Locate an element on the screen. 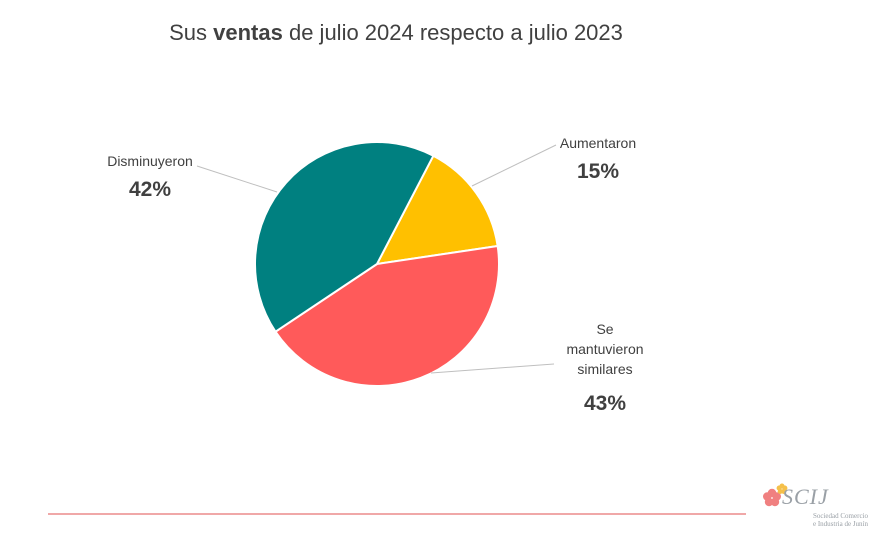  logo-subtitle-line-2: e Industria de Junín is located at coordinates (840, 524).